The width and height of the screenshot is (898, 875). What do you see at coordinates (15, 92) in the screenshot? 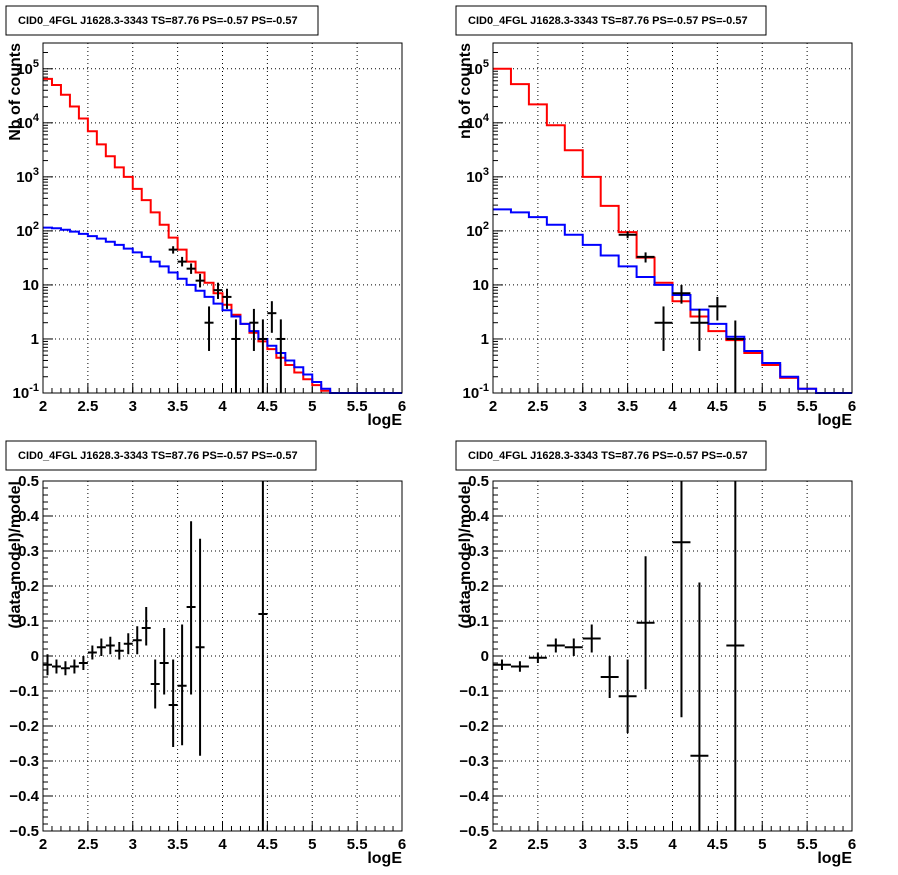
I see `y-axis-label: Nb of counts` at bounding box center [15, 92].